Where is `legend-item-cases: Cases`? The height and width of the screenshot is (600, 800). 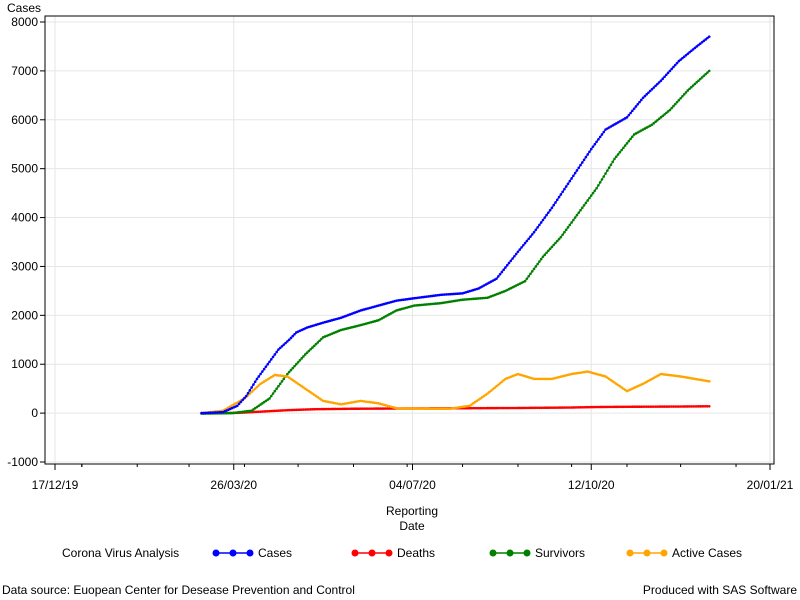
legend-item-cases: Cases is located at coordinates (252, 553).